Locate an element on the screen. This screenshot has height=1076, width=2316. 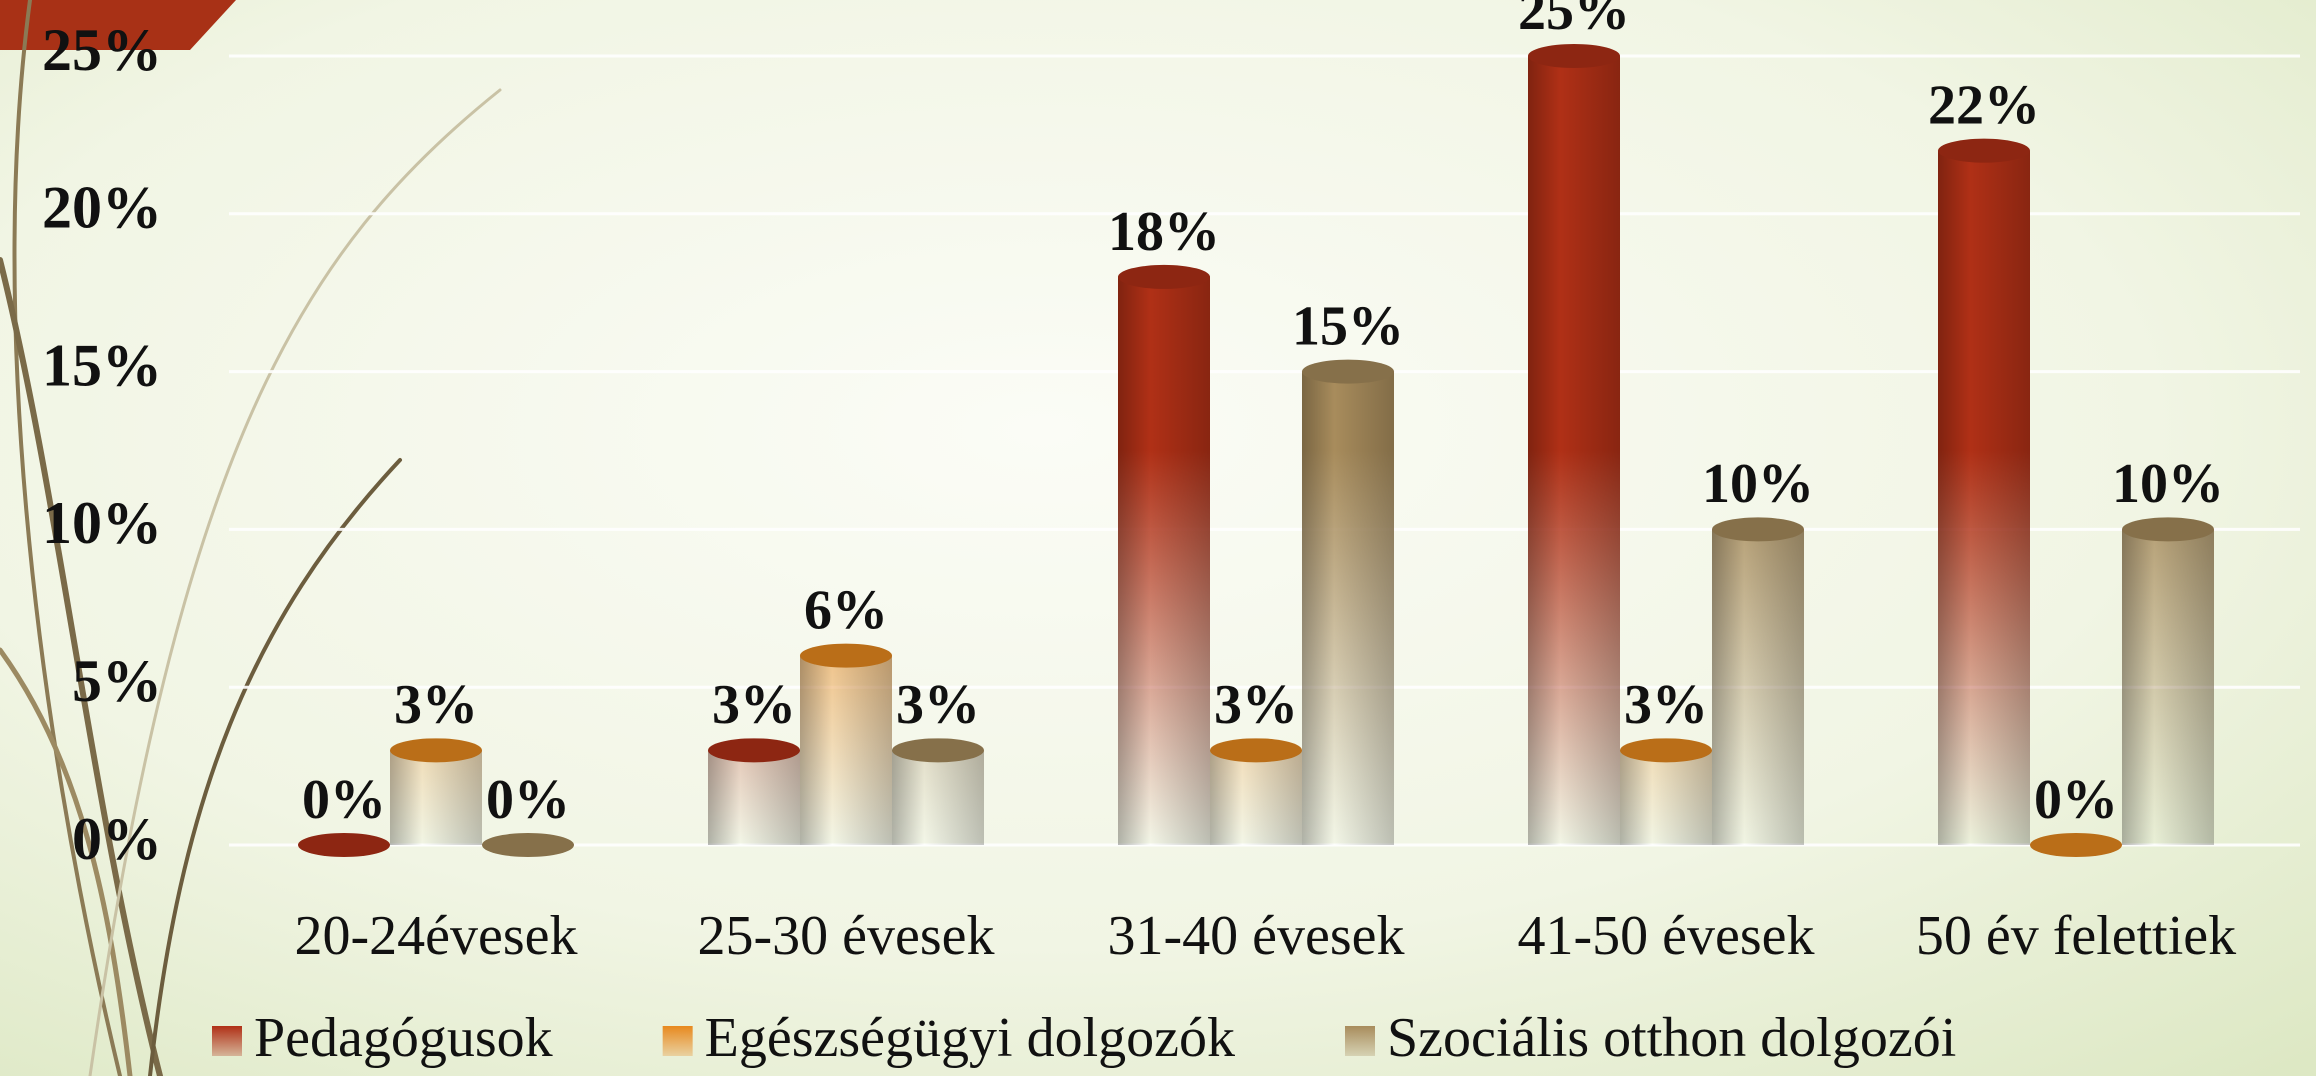
x-tick-label: 50 év felettiek is located at coordinates (2076, 936).